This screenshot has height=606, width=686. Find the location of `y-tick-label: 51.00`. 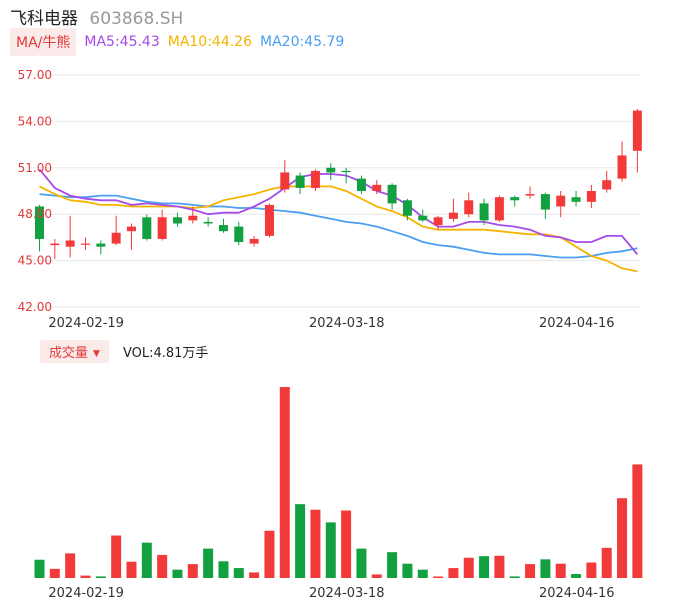

y-tick-label: 51.00 is located at coordinates (35, 168).